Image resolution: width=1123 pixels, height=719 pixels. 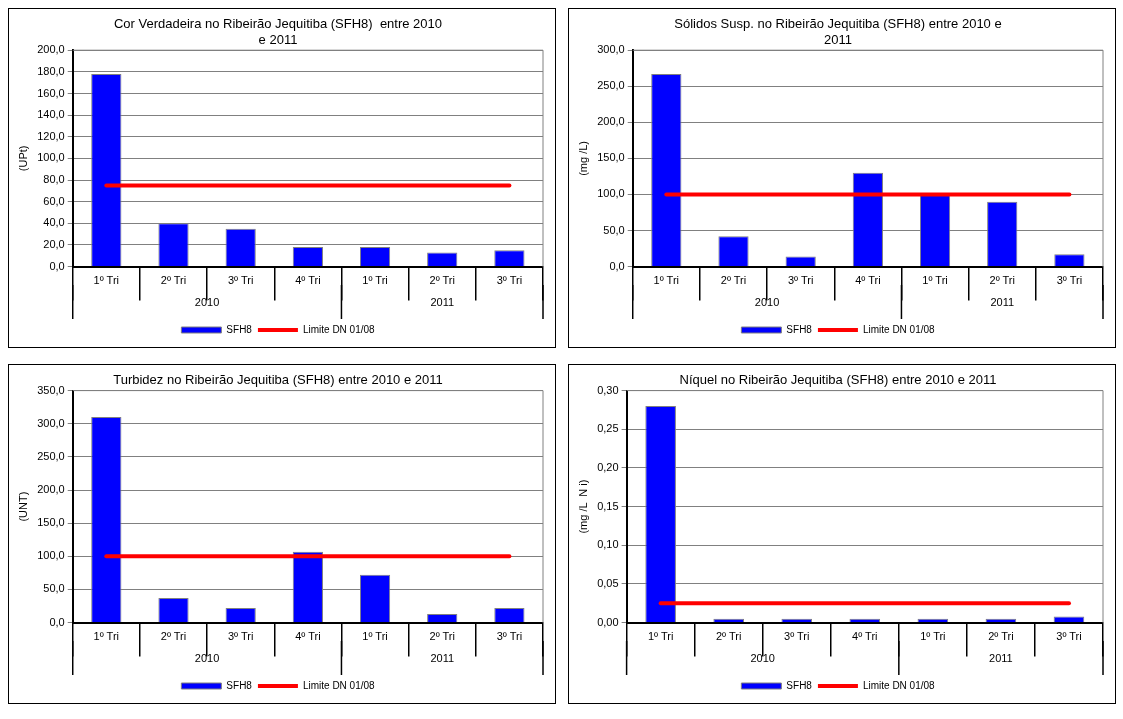 I want to click on y-axis-title: (mg /L N i), so click(x=582, y=506).